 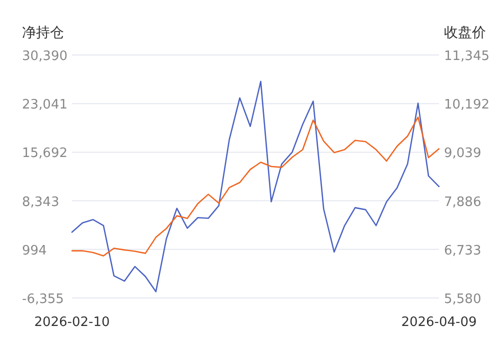 What do you see at coordinates (41, 202) in the screenshot?
I see `y-tick-label: 8,343` at bounding box center [41, 202].